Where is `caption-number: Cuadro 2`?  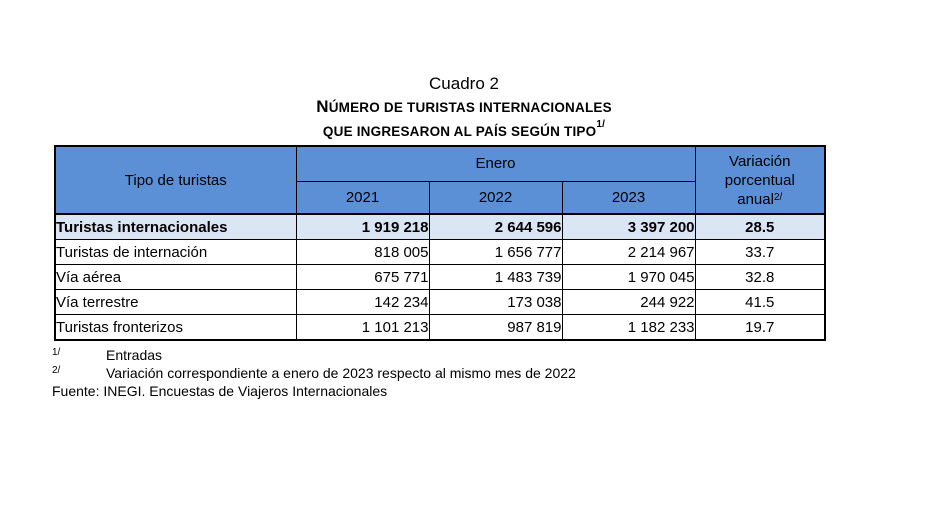
caption-number: Cuadro 2 is located at coordinates (464, 83).